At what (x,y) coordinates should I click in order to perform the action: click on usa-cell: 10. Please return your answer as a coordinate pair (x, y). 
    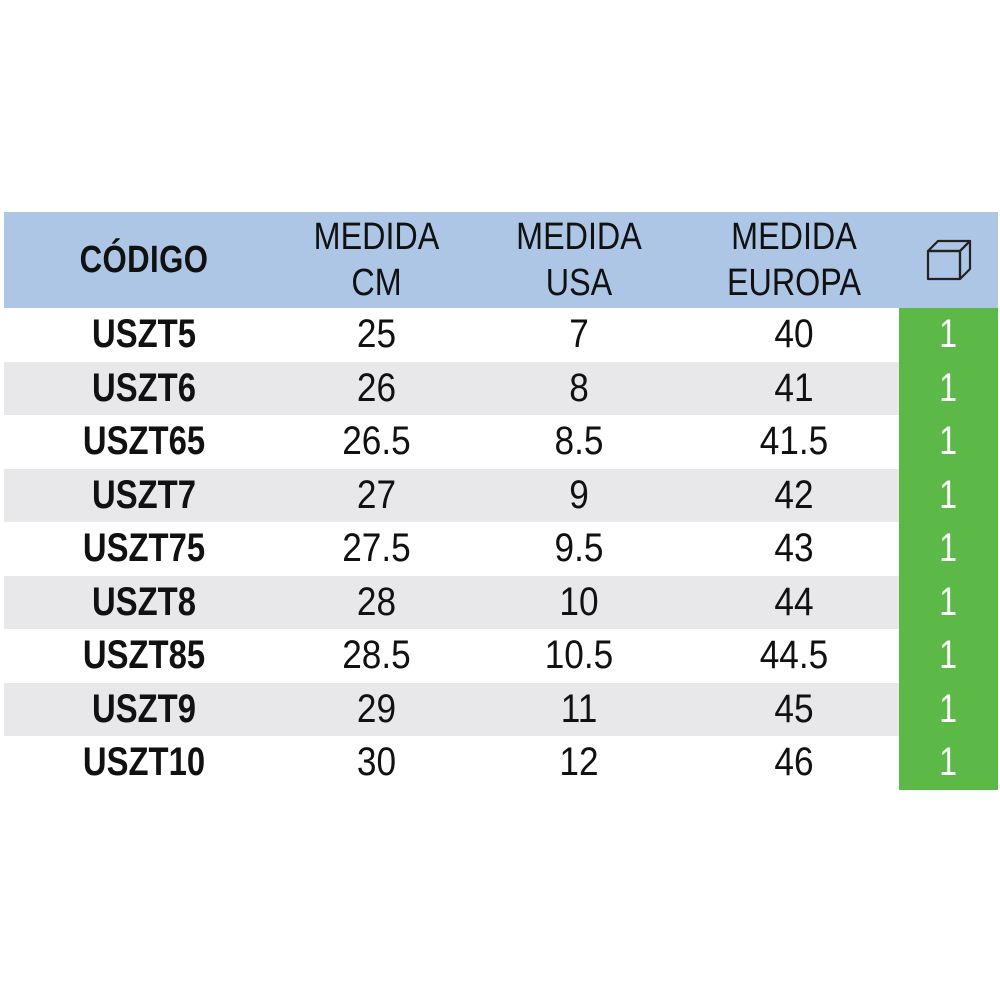
    Looking at the image, I should click on (579, 601).